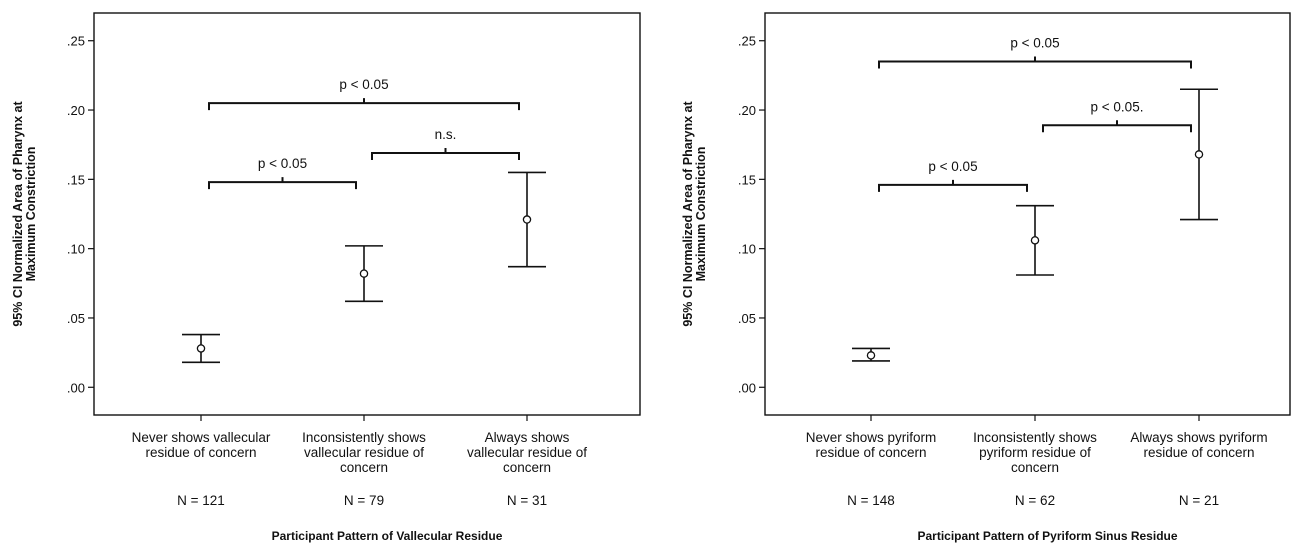 This screenshot has height=544, width=1300. I want to click on n-label: N = 79, so click(364, 500).